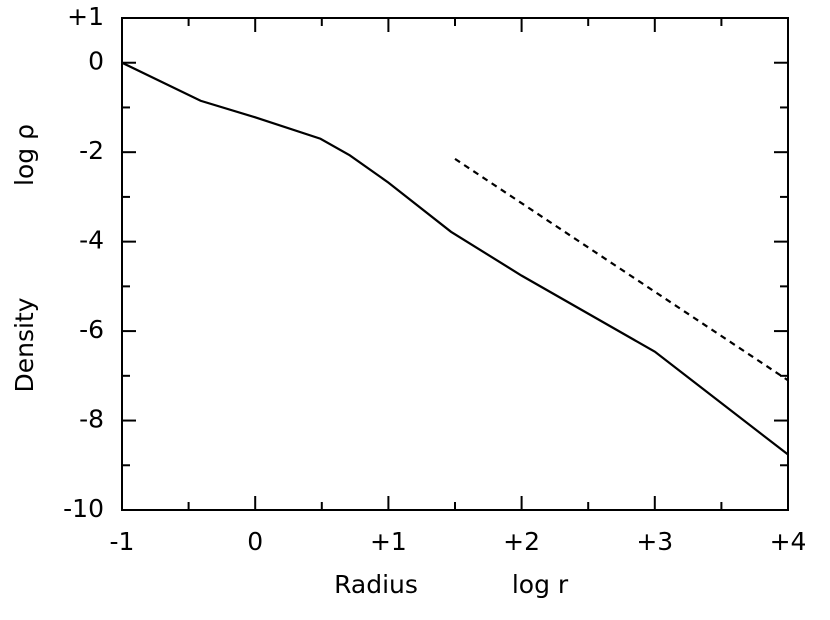 This screenshot has width=830, height=620. I want to click on x-tick-label: +2, so click(521, 541).